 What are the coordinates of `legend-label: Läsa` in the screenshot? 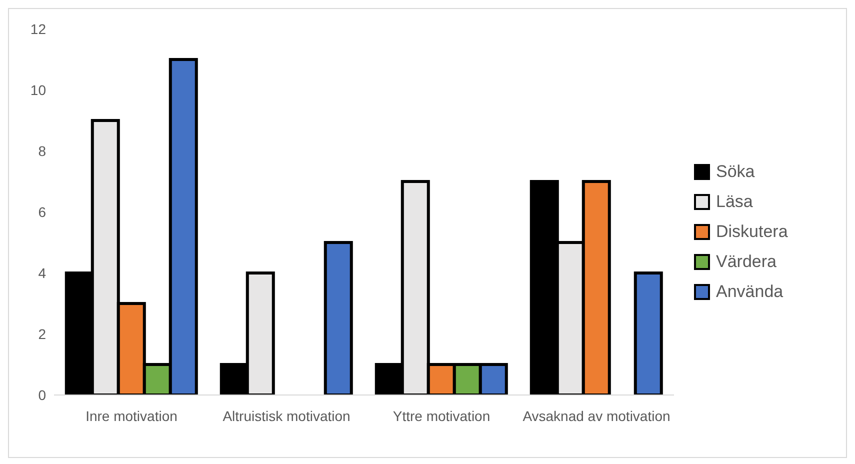 It's located at (734, 202).